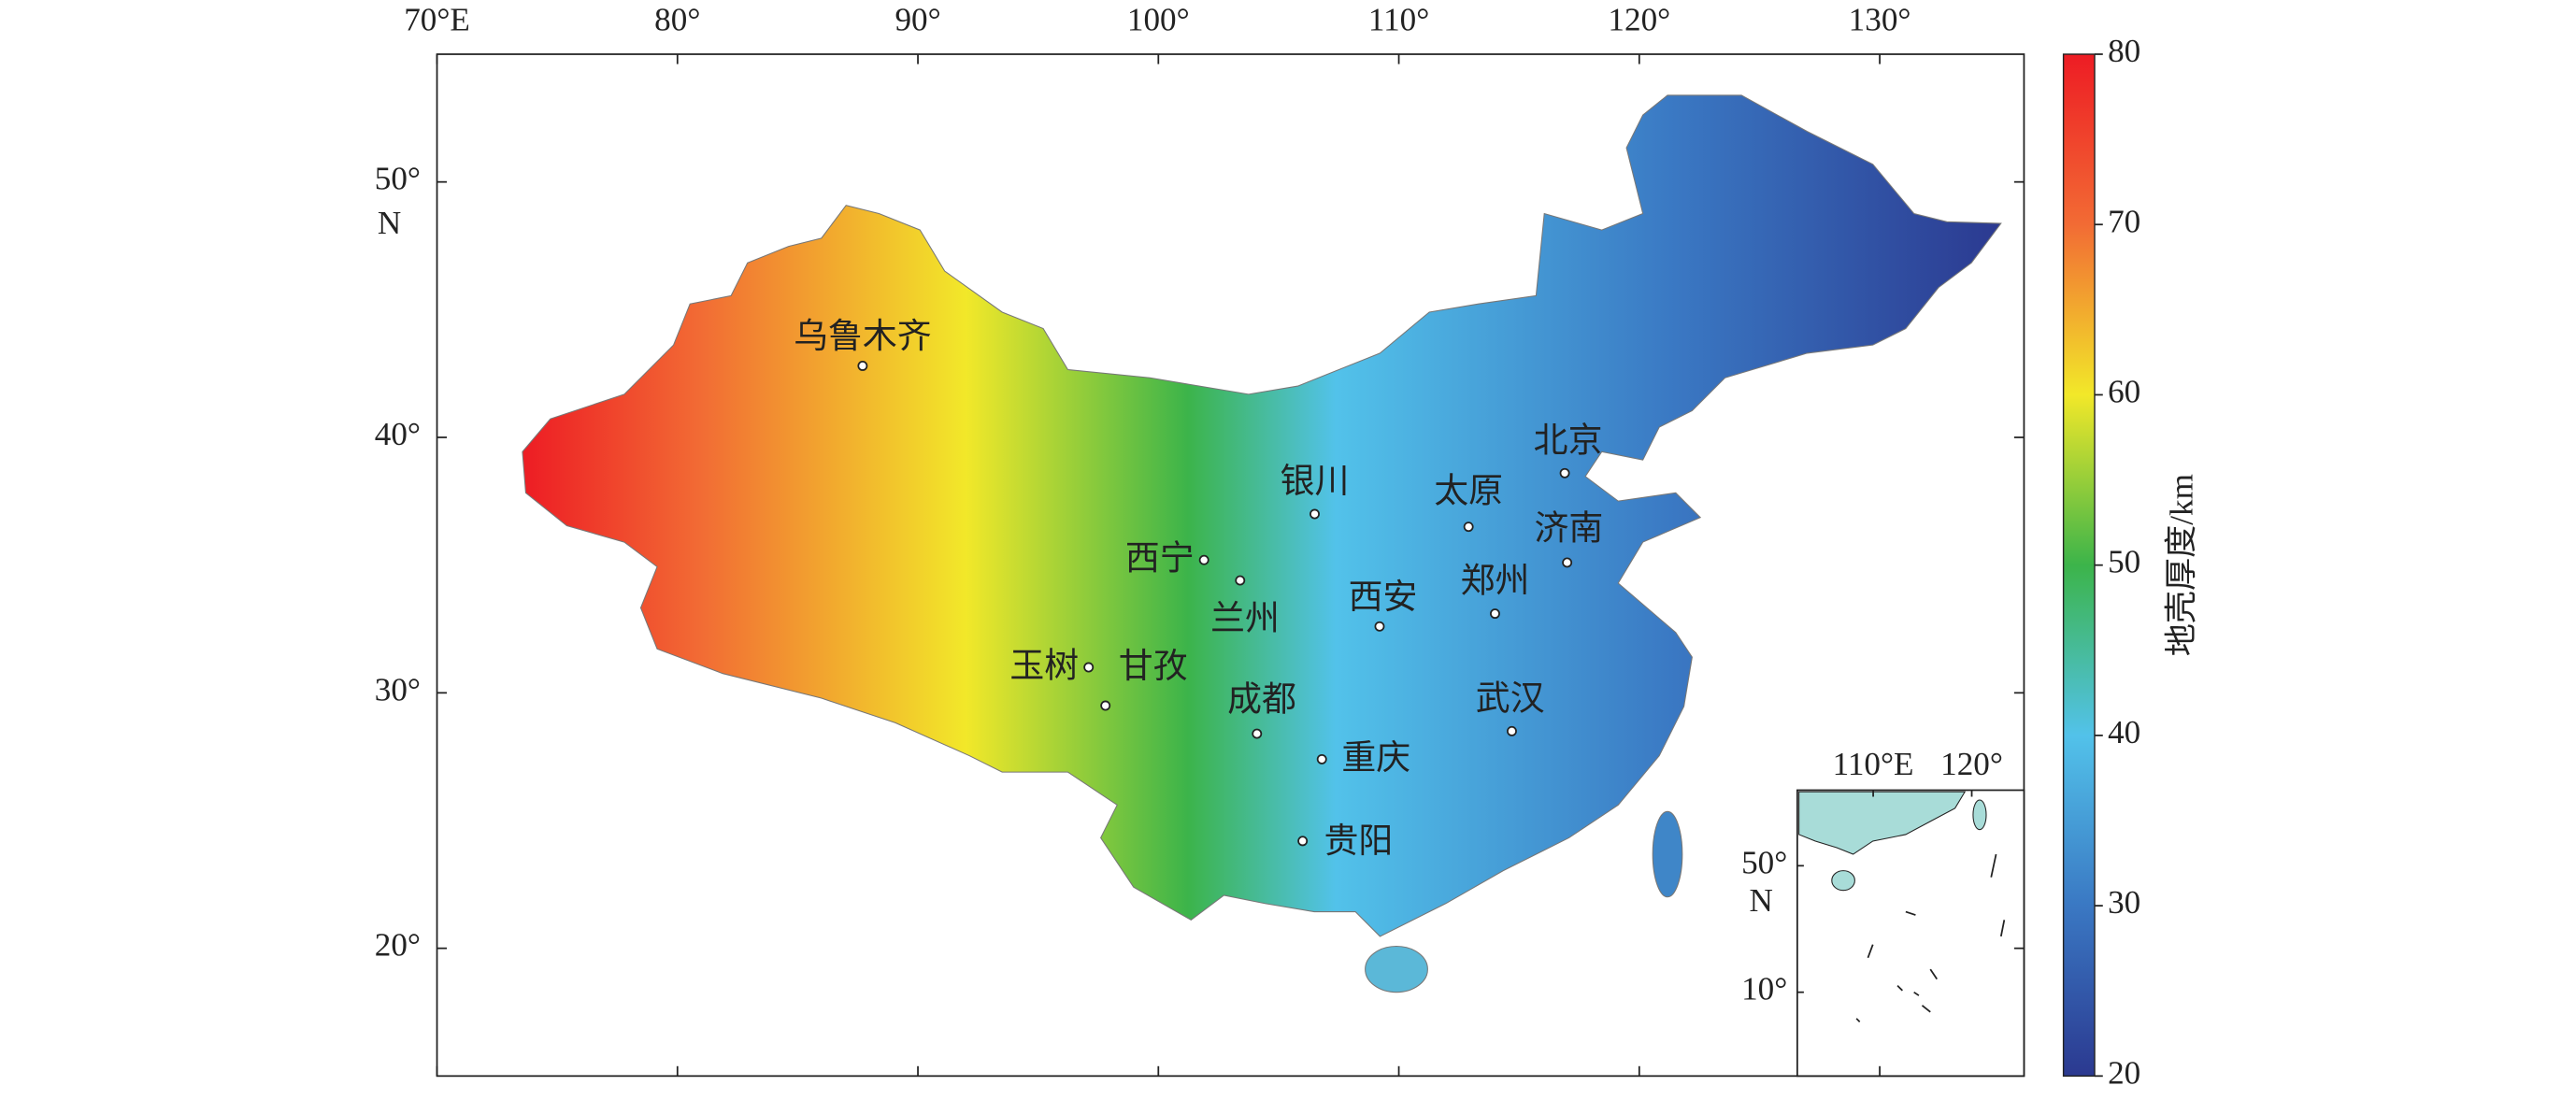 This screenshot has height=1100, width=2576. Describe the element at coordinates (2124, 221) in the screenshot. I see `colorbar-tick-label: 70` at that location.